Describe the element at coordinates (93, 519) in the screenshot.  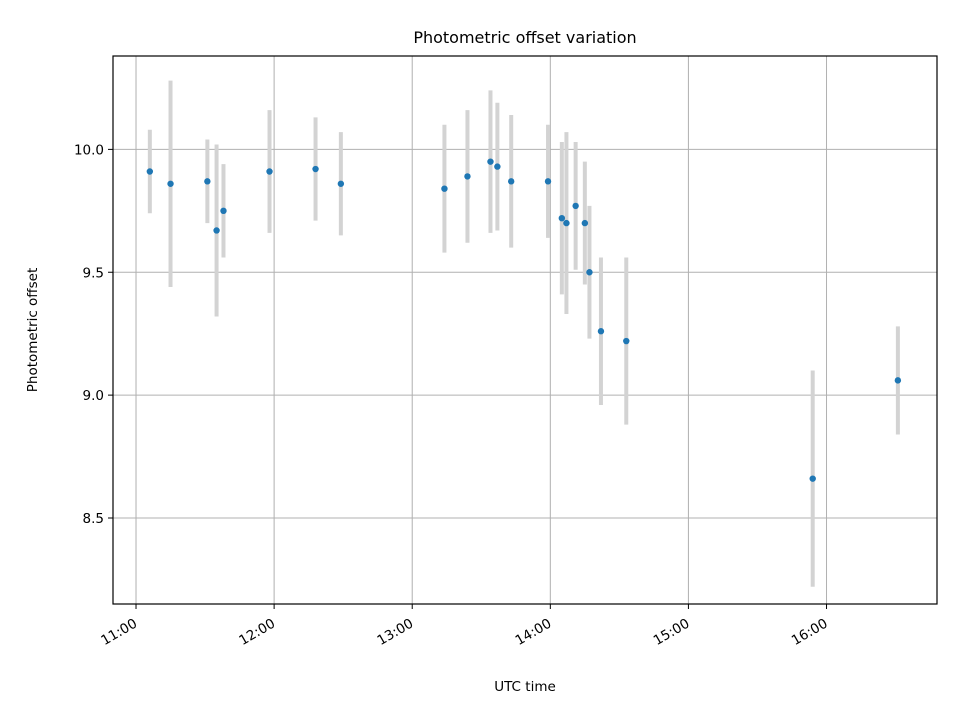
I see `y-tick-label: 8.5` at that location.